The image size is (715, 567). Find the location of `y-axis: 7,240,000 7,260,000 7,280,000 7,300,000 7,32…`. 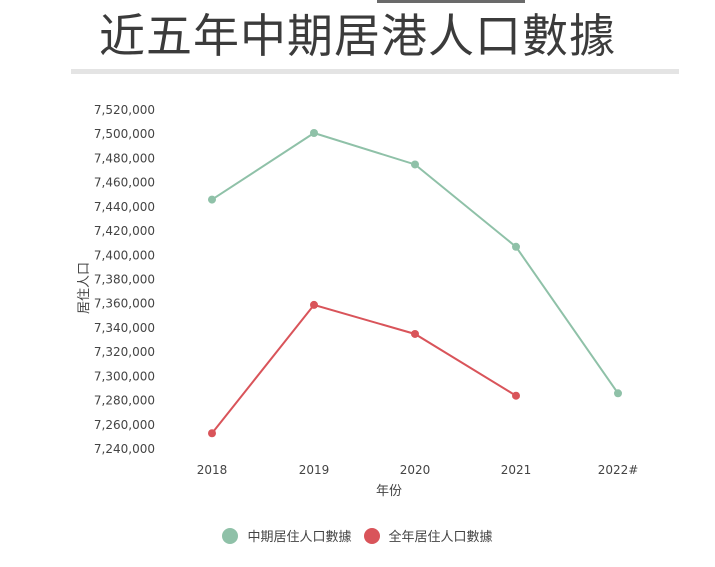

y-axis: 7,240,000 7,260,000 7,280,000 7,300,000 7,32… is located at coordinates (124, 279).